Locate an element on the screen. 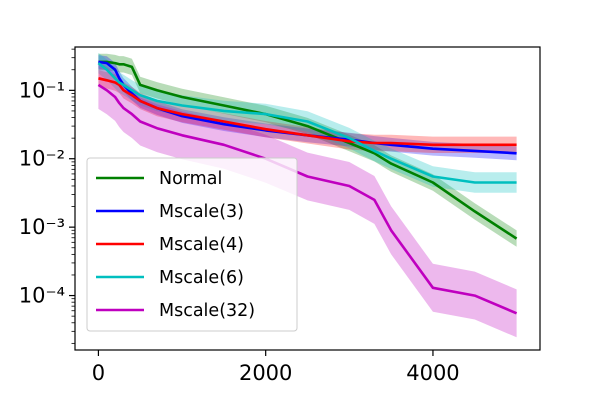  legend-label: Mscale(3) is located at coordinates (201, 212).